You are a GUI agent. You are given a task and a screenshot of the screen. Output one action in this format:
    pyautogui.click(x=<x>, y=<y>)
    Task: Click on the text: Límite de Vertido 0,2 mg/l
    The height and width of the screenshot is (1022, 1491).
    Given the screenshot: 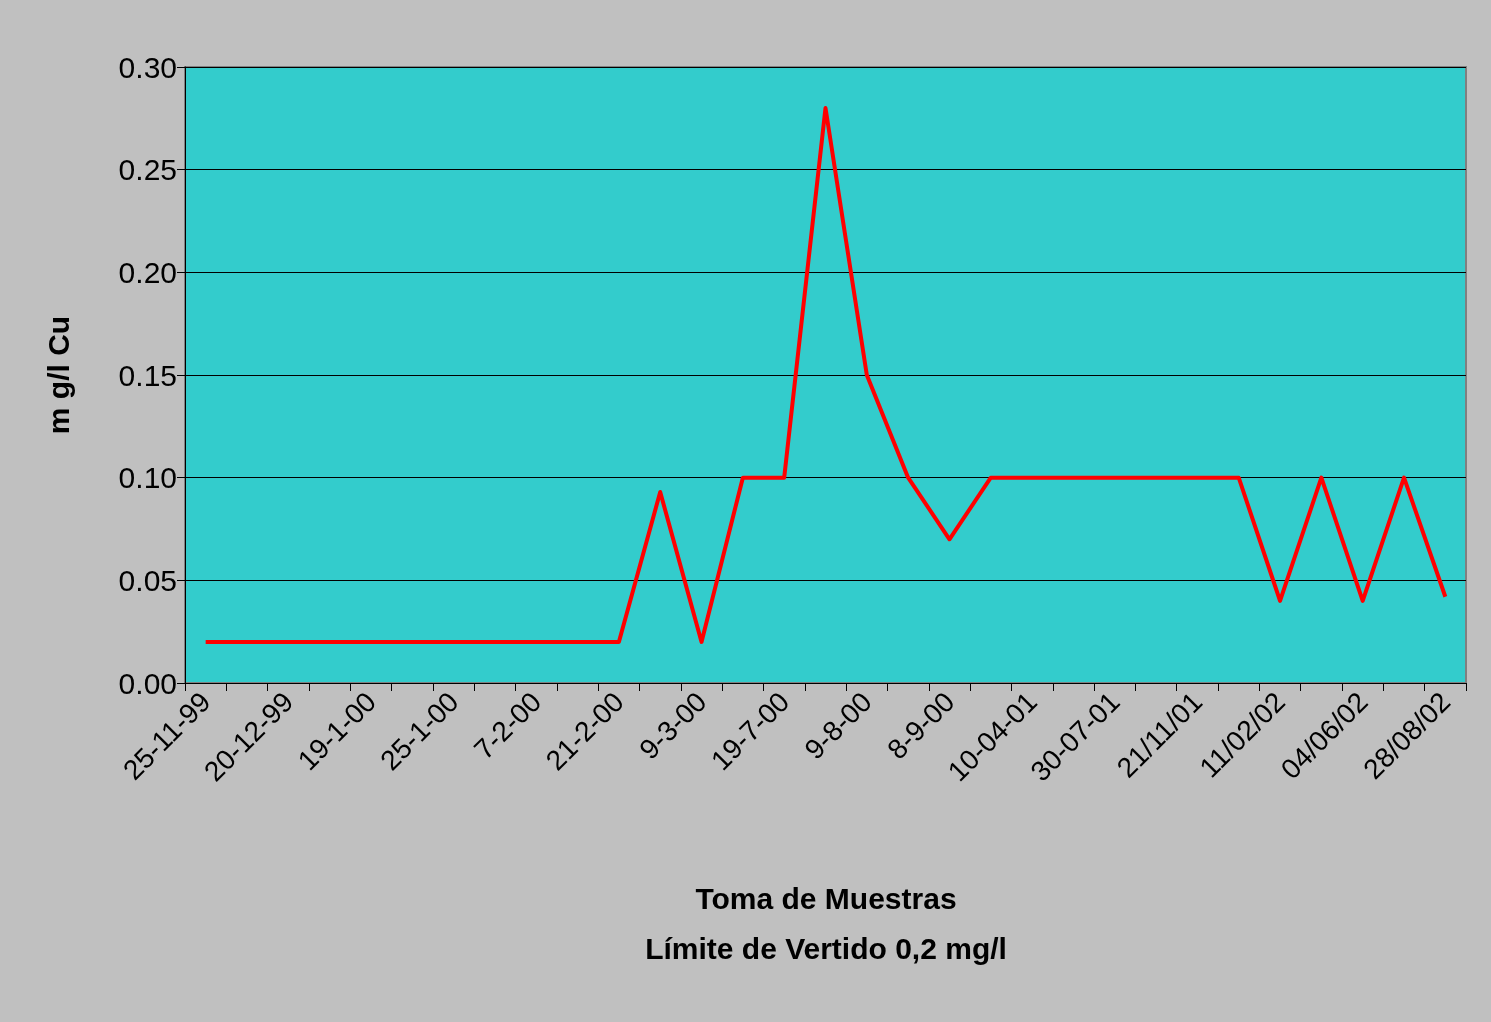 What is the action you would take?
    pyautogui.click(x=826, y=948)
    